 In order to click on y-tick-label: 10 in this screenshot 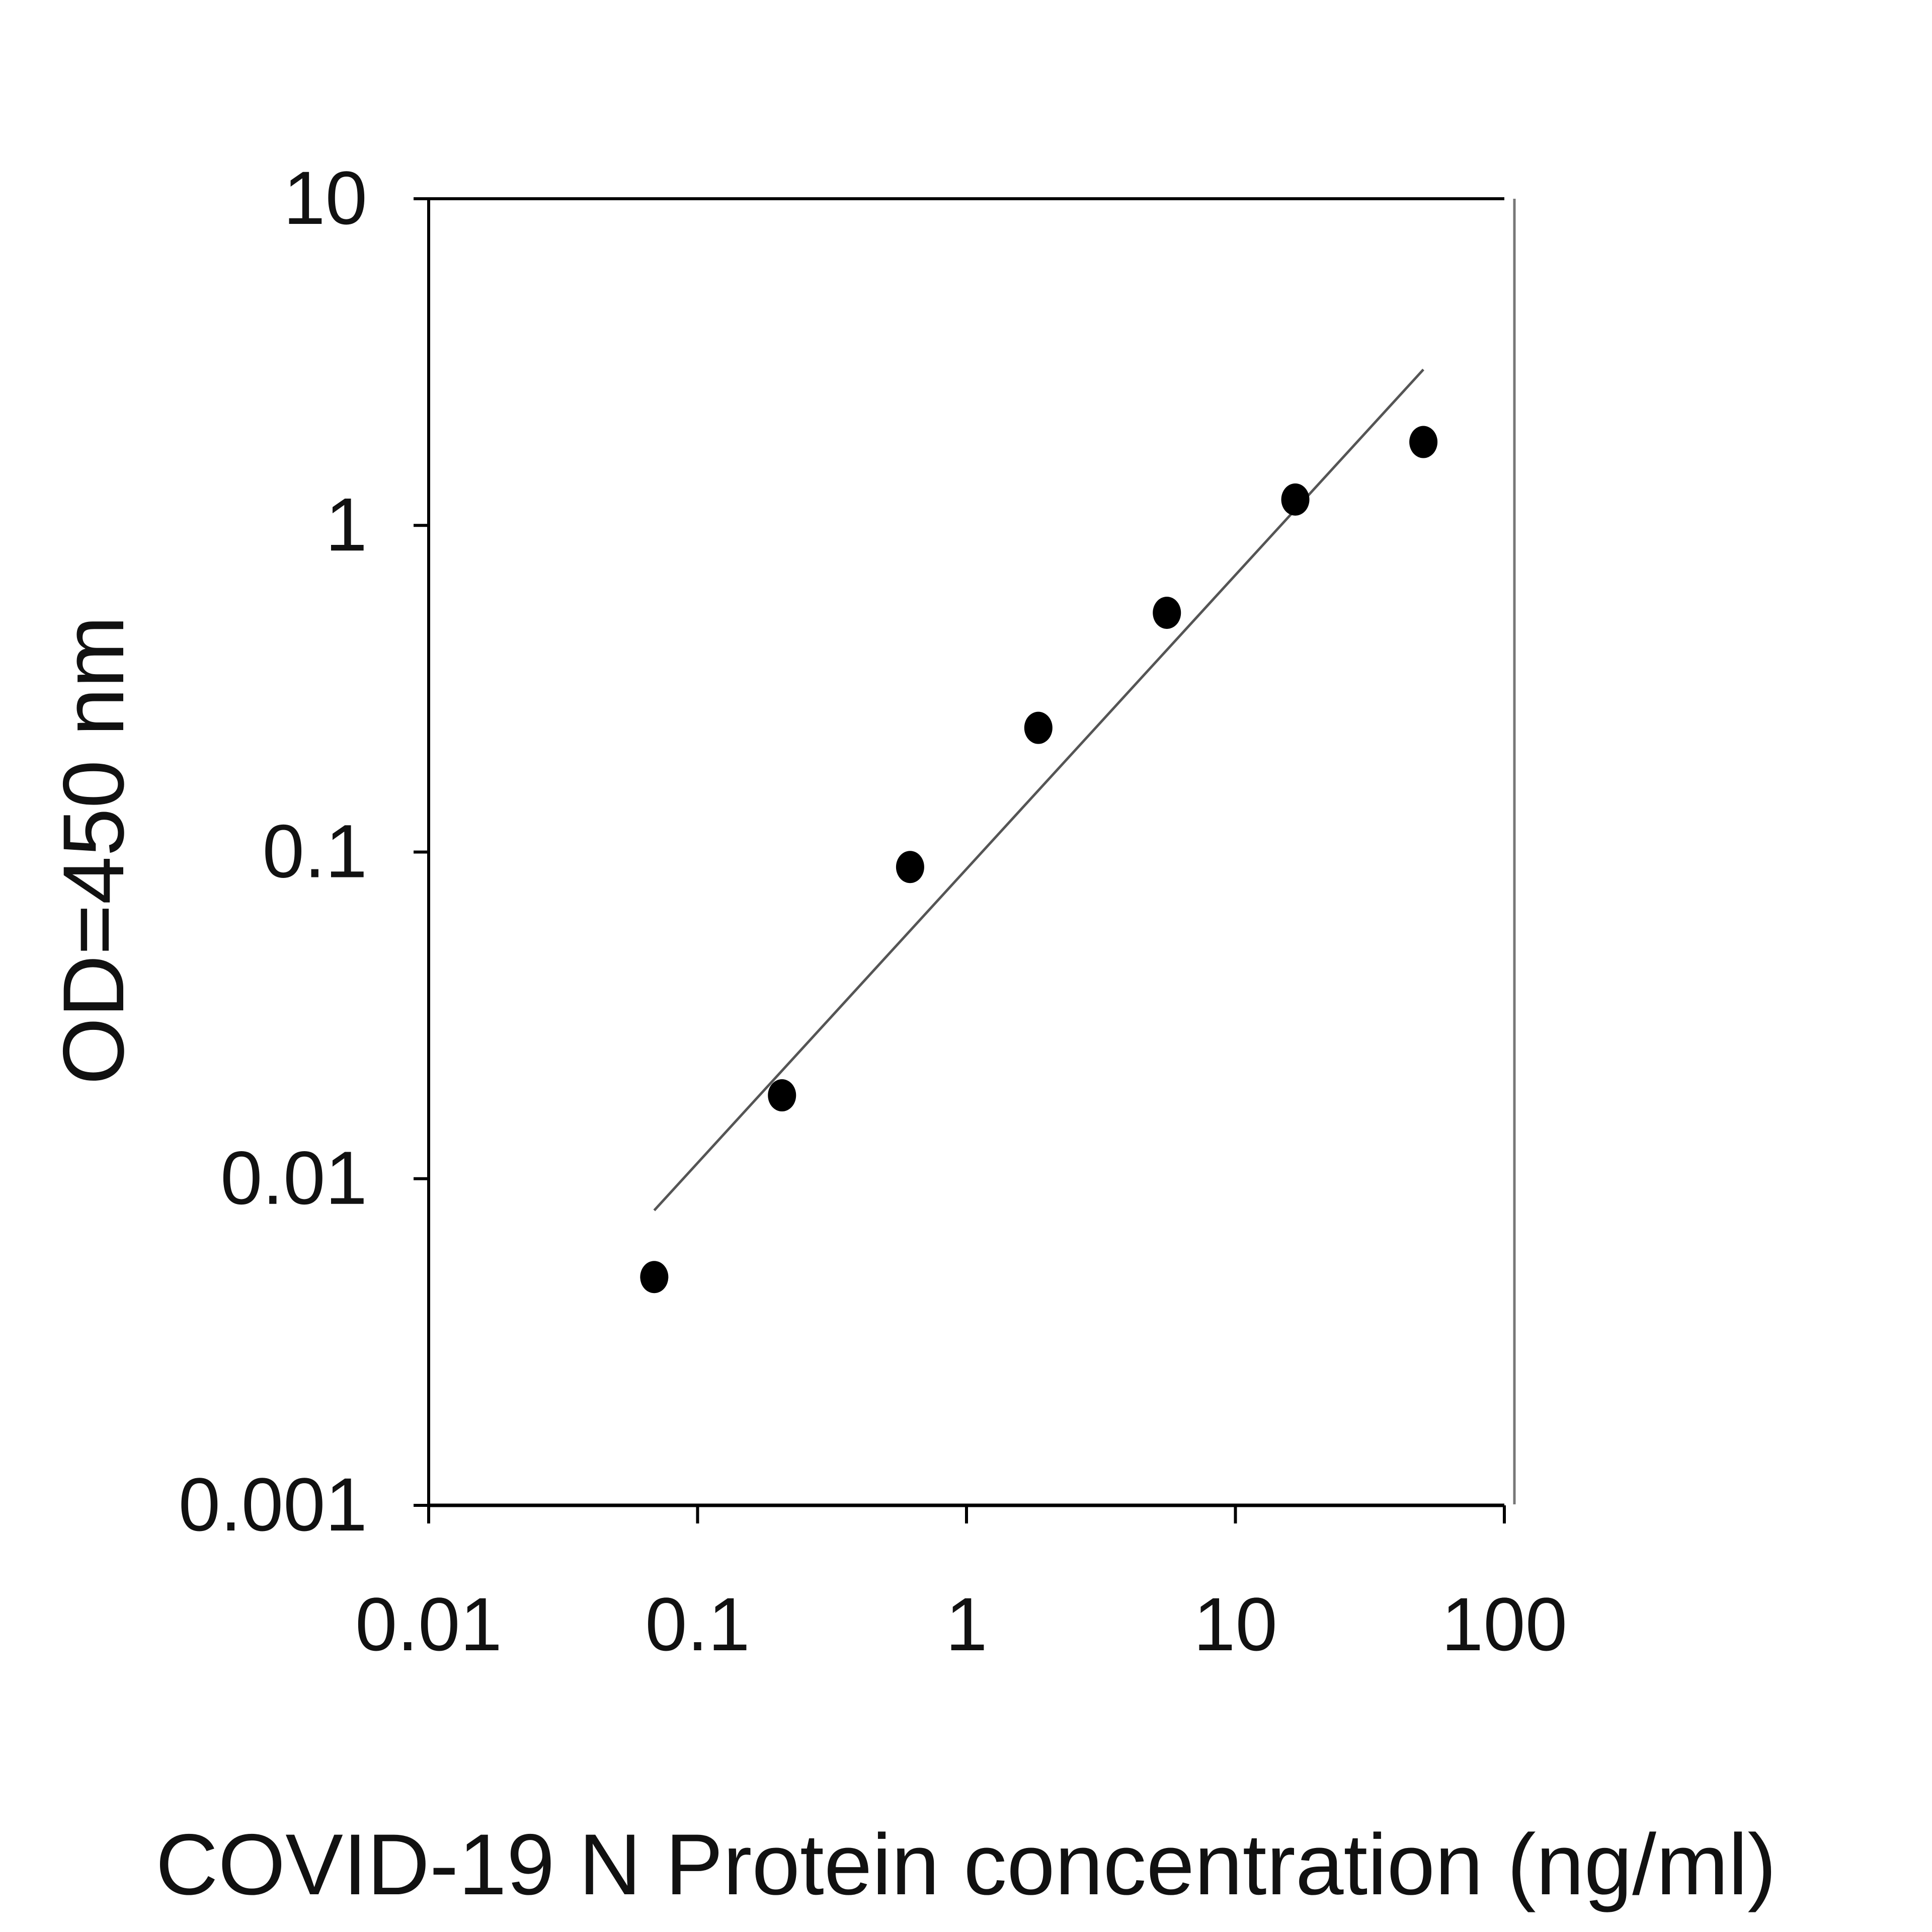, I will do `click(325, 197)`.